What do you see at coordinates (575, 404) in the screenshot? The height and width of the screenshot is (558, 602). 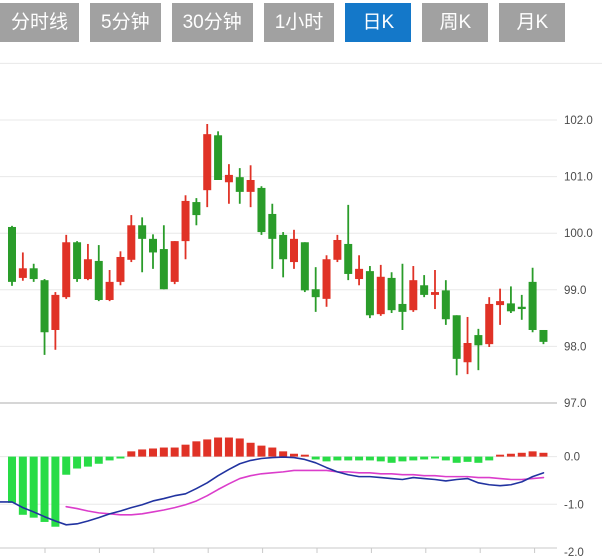 I see `price-axis-label: 97.0` at bounding box center [575, 404].